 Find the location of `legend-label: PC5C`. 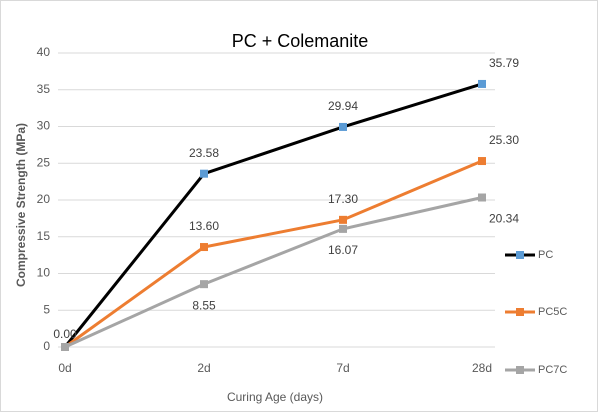

legend-label: PC5C is located at coordinates (552, 312).